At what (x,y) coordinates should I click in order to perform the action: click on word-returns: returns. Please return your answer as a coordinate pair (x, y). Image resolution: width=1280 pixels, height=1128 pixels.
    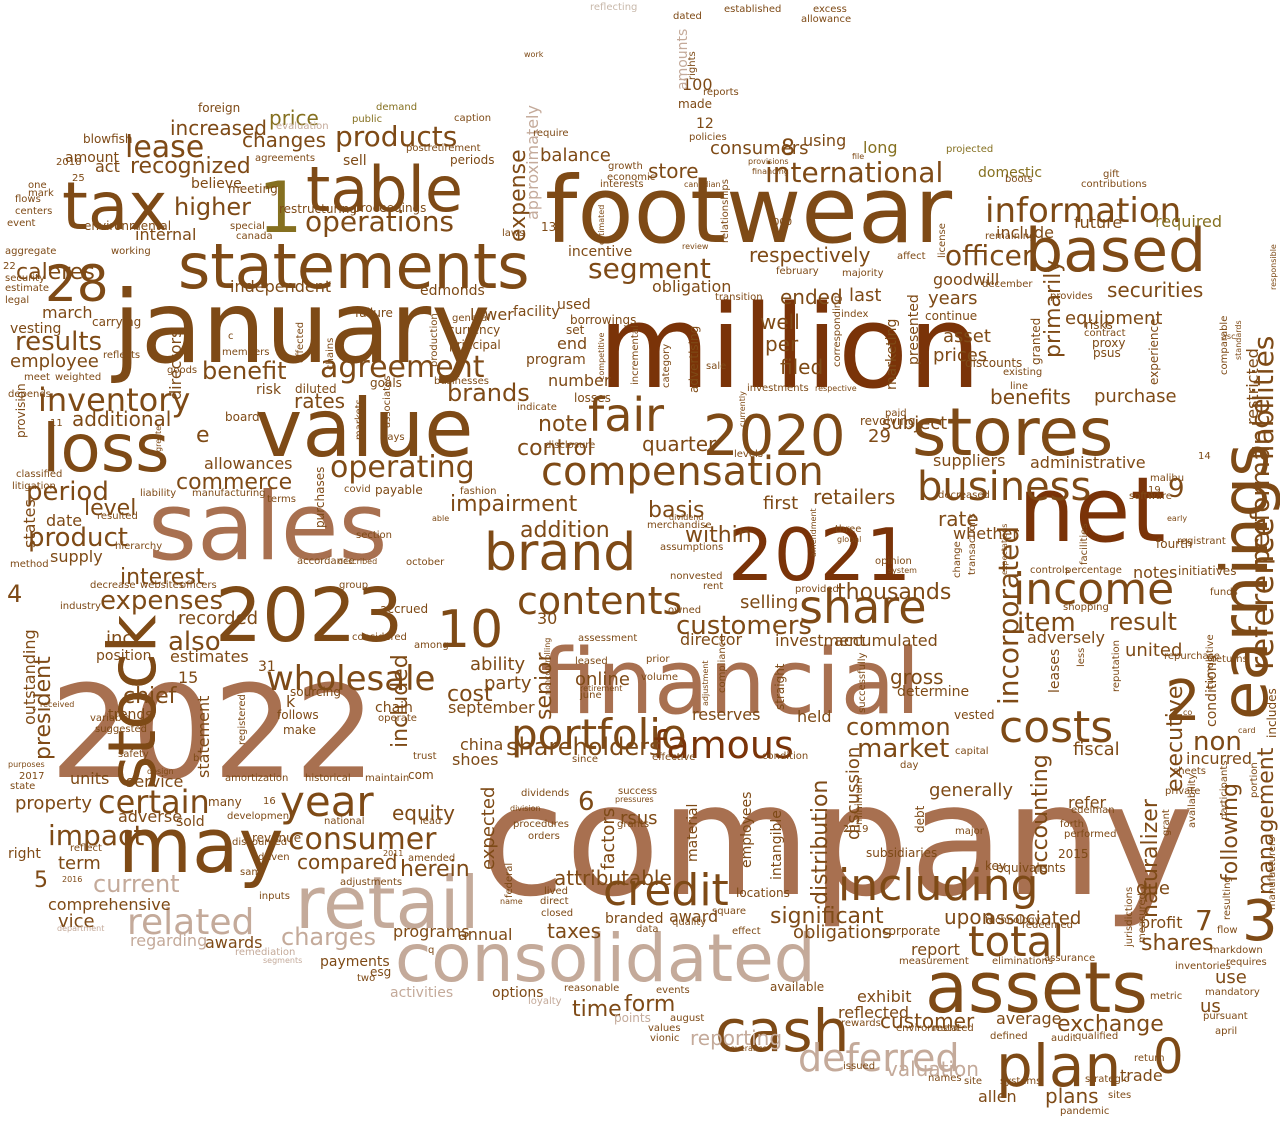
    Looking at the image, I should click on (1230, 659).